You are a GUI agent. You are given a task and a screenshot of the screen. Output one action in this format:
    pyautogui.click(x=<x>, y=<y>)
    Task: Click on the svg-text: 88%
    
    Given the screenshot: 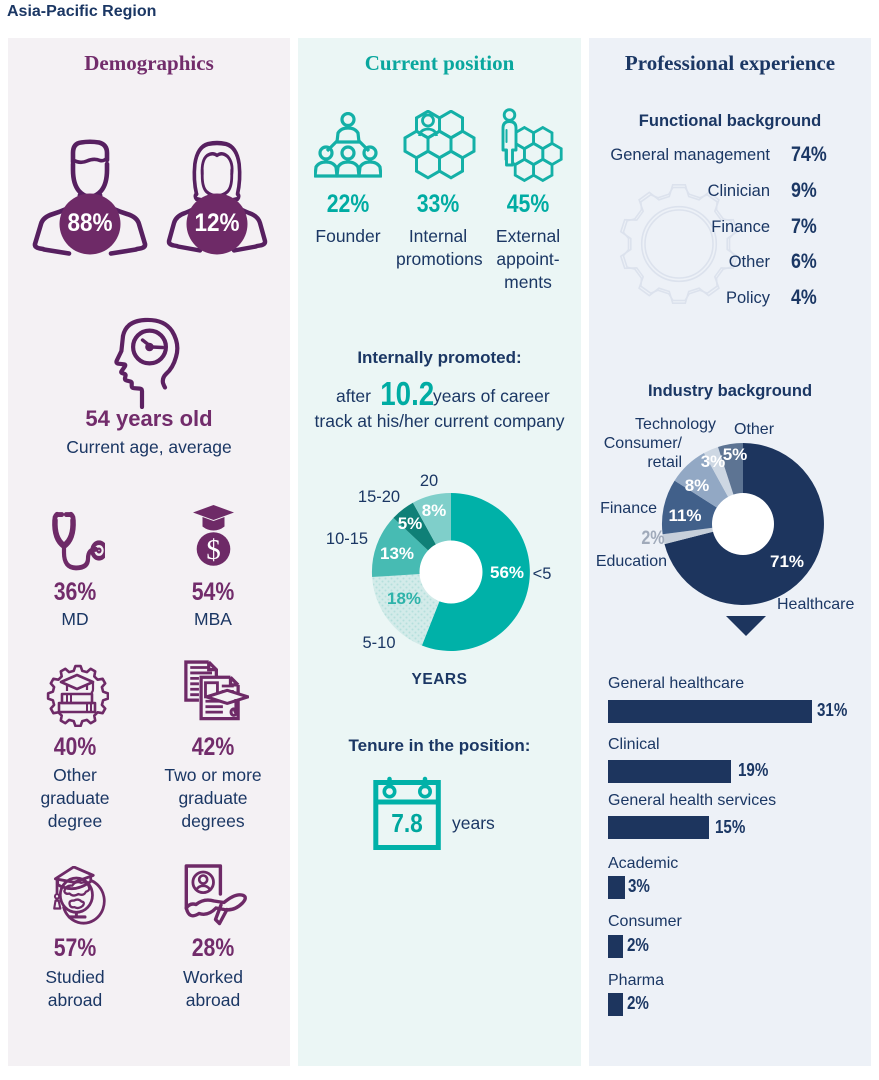 What is the action you would take?
    pyautogui.click(x=89, y=223)
    